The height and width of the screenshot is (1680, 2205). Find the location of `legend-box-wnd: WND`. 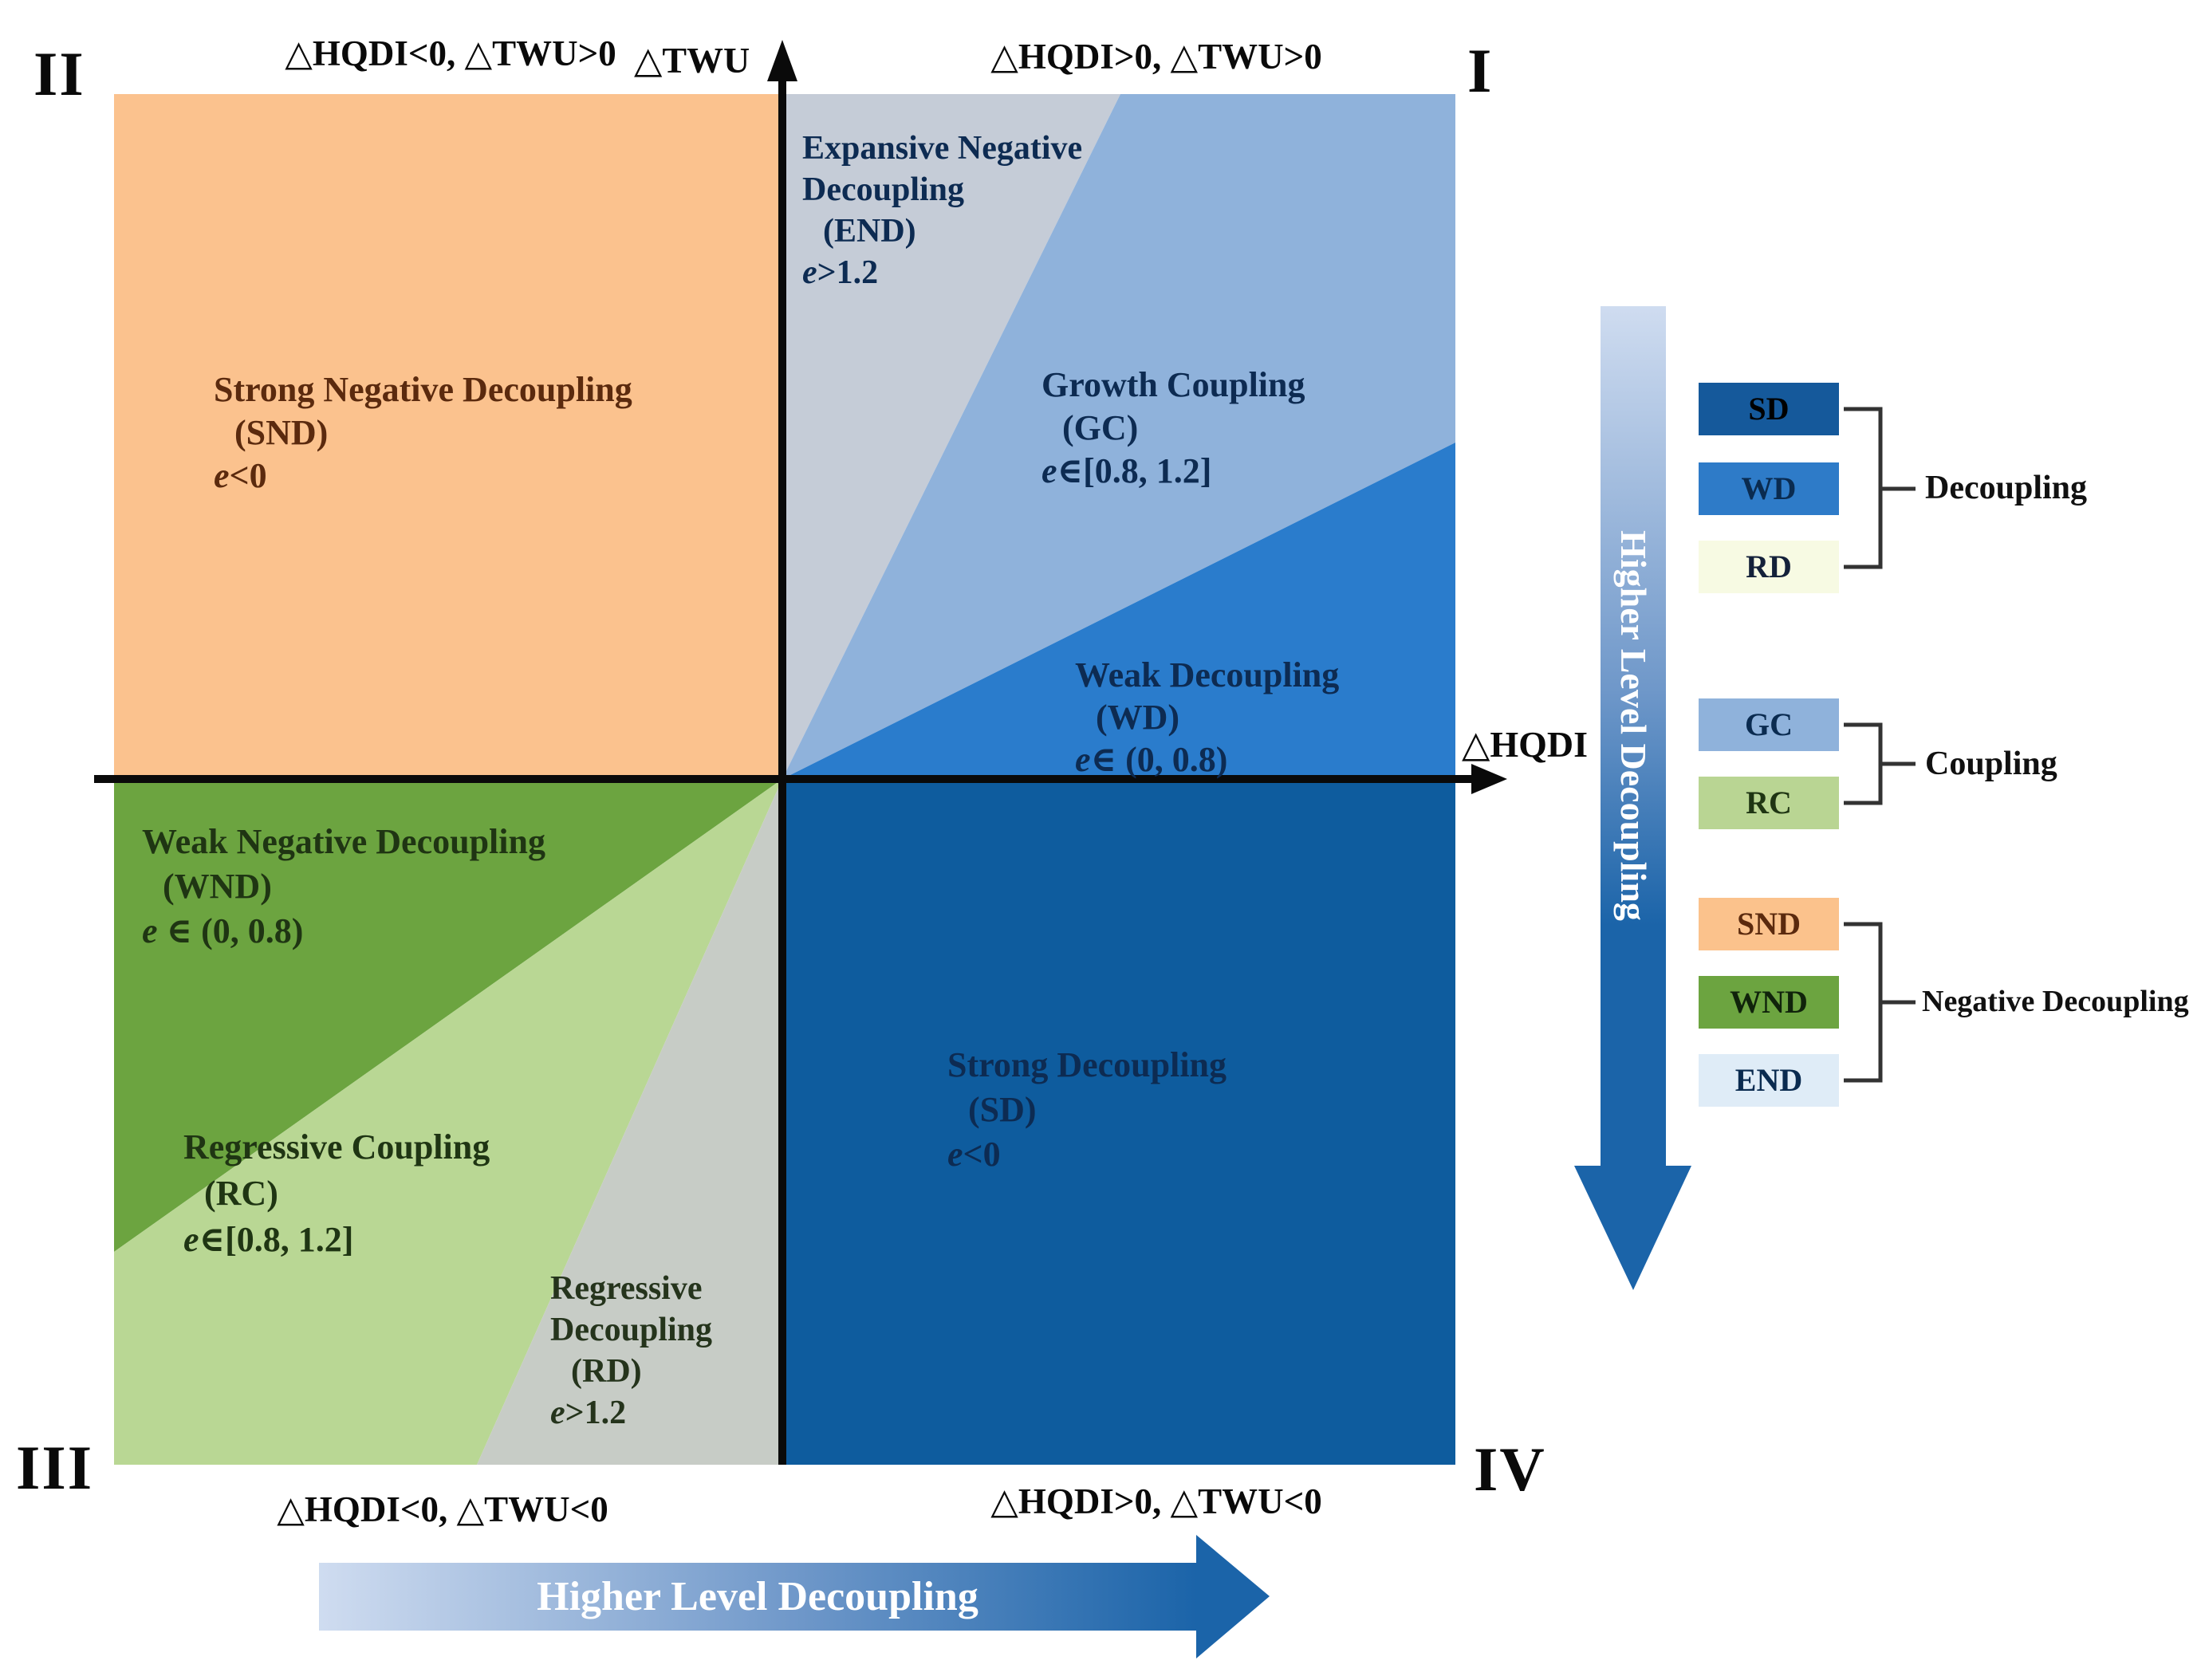

legend-box-wnd: WND is located at coordinates (1769, 1002).